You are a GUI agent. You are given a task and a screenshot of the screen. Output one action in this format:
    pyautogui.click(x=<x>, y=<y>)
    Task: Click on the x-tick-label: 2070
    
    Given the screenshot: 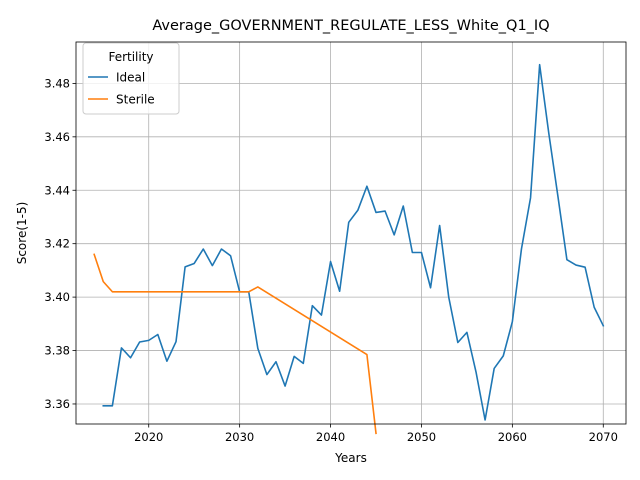 What is the action you would take?
    pyautogui.click(x=603, y=437)
    